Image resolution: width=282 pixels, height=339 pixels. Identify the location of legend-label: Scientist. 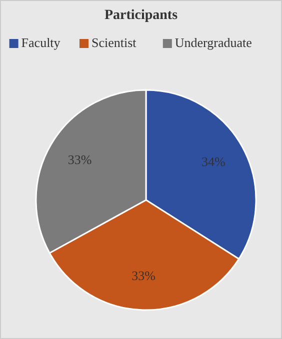
(114, 42).